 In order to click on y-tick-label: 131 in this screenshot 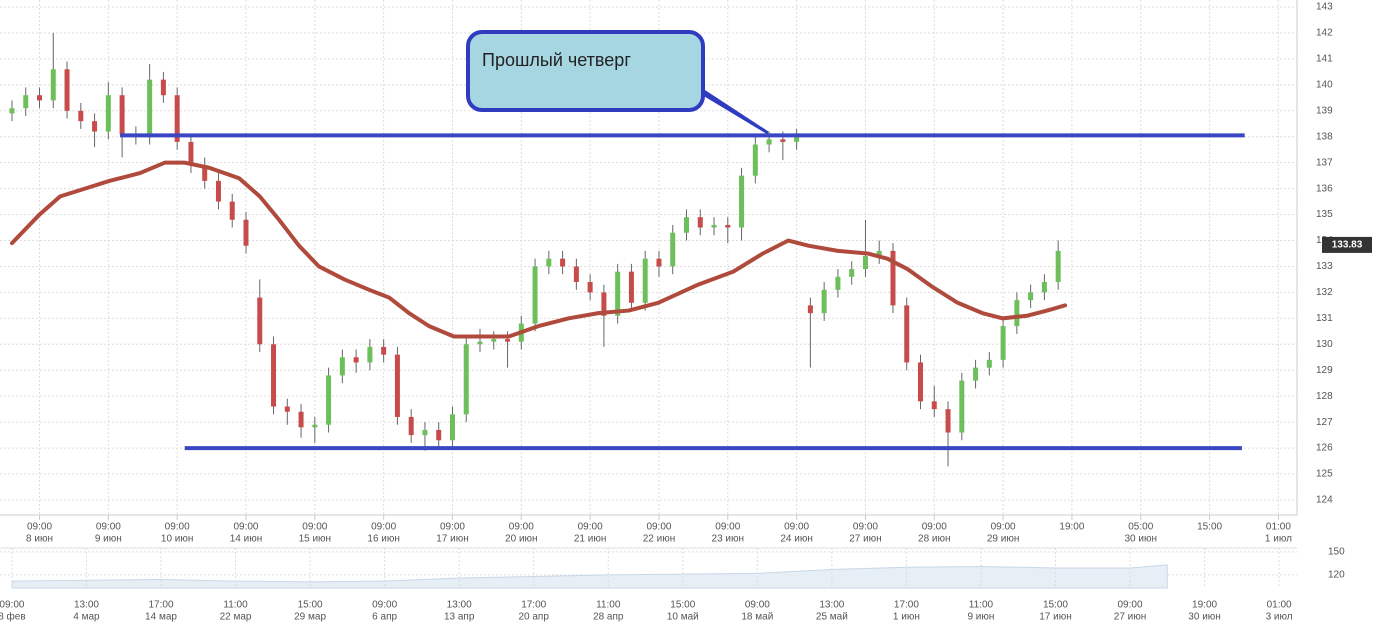, I will do `click(1324, 318)`.